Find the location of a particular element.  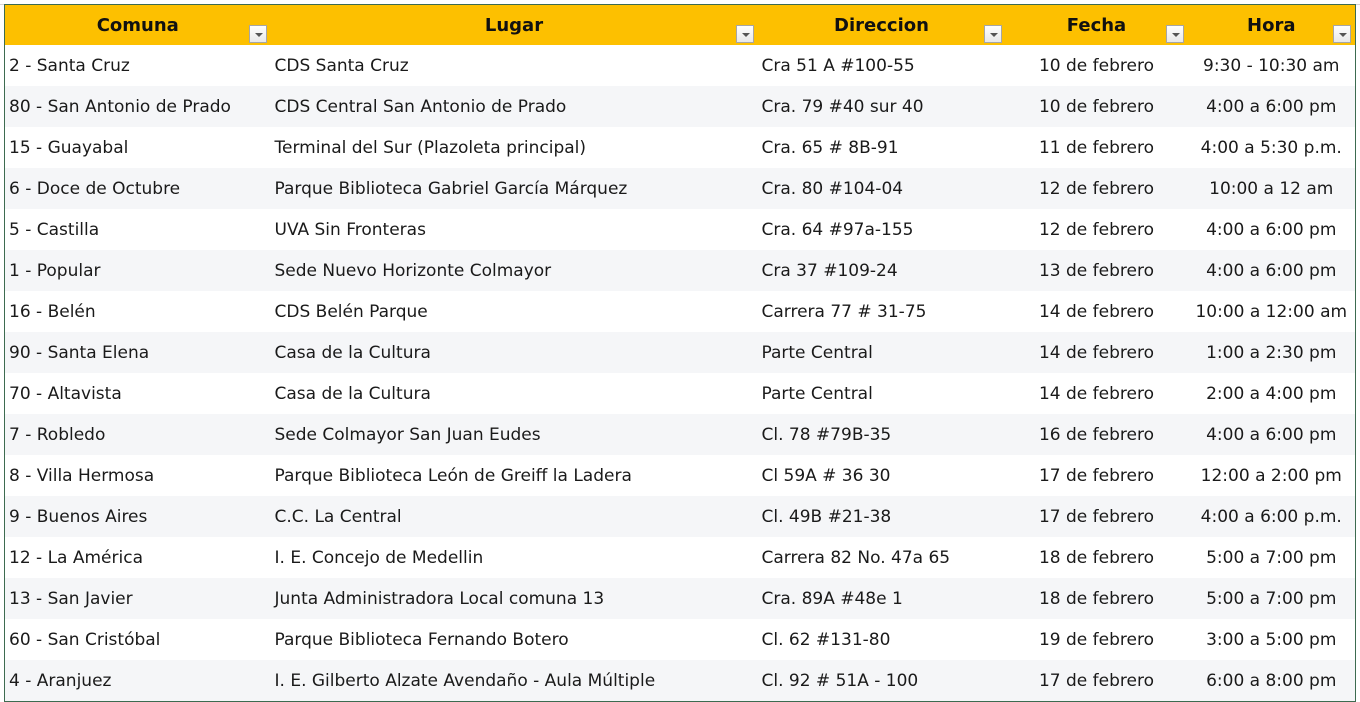

cell-direccion: Cra. 65 # 8B-91 is located at coordinates (830, 147).